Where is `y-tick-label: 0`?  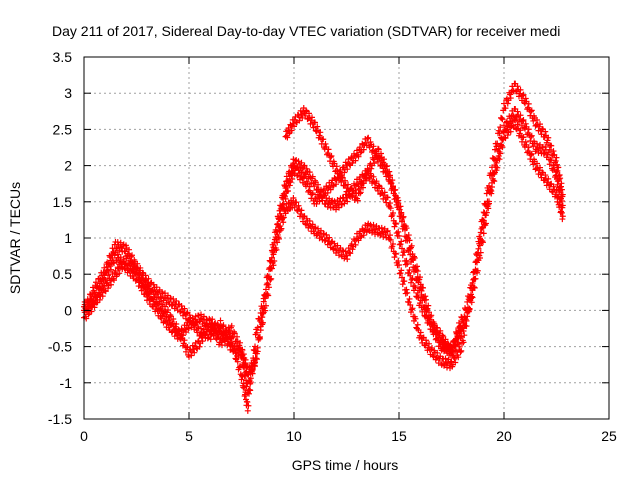
y-tick-label: 0 is located at coordinates (68, 310).